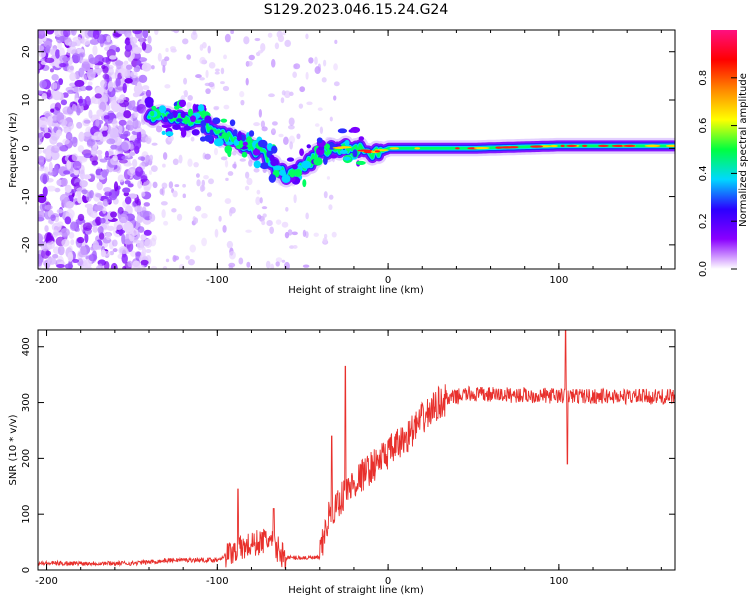  I want to click on y-tick-label: 0, so click(26, 148).